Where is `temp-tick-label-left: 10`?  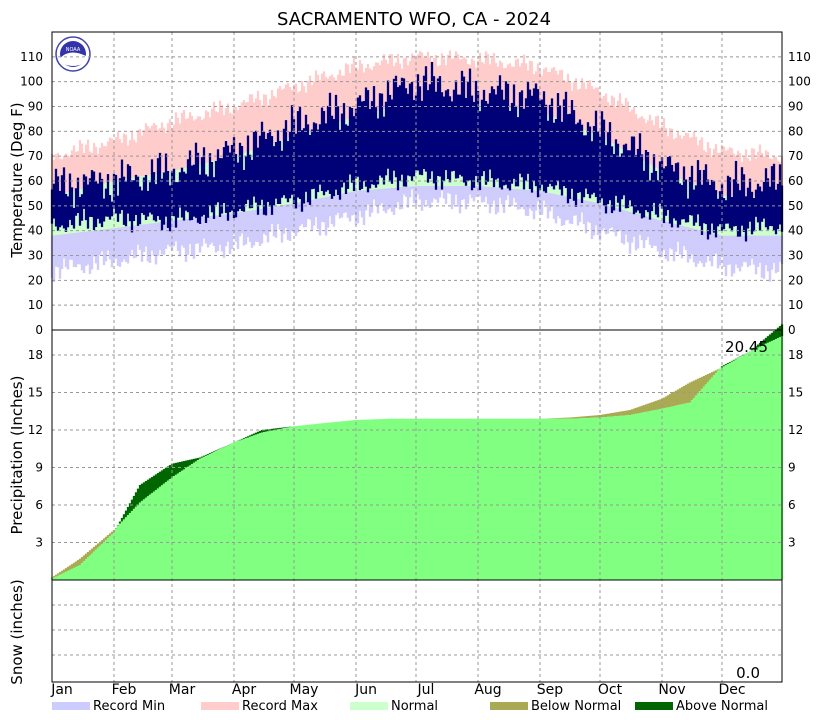 temp-tick-label-left: 10 is located at coordinates (35, 305).